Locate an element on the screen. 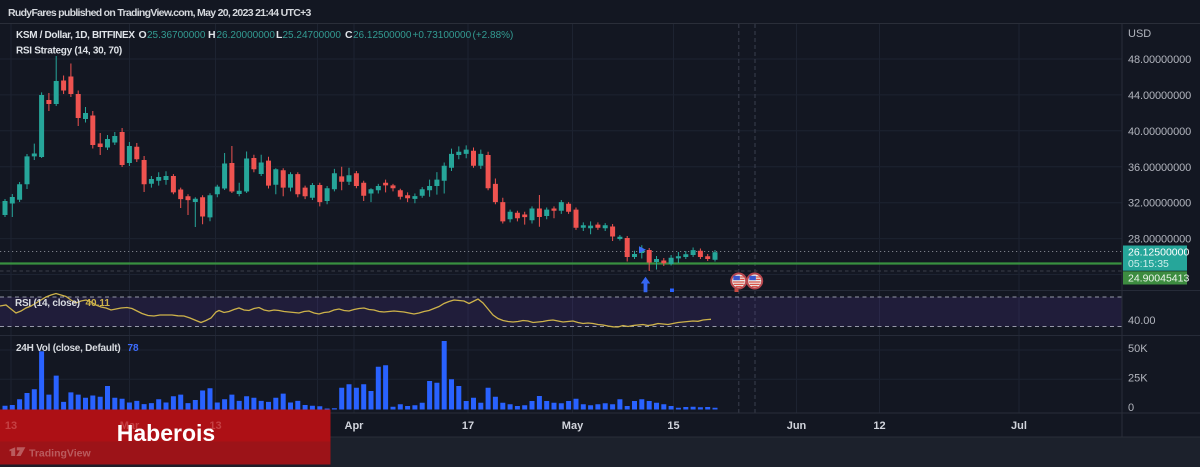 This screenshot has height=467, width=1200. svg-text: (+2.88%) is located at coordinates (493, 35).